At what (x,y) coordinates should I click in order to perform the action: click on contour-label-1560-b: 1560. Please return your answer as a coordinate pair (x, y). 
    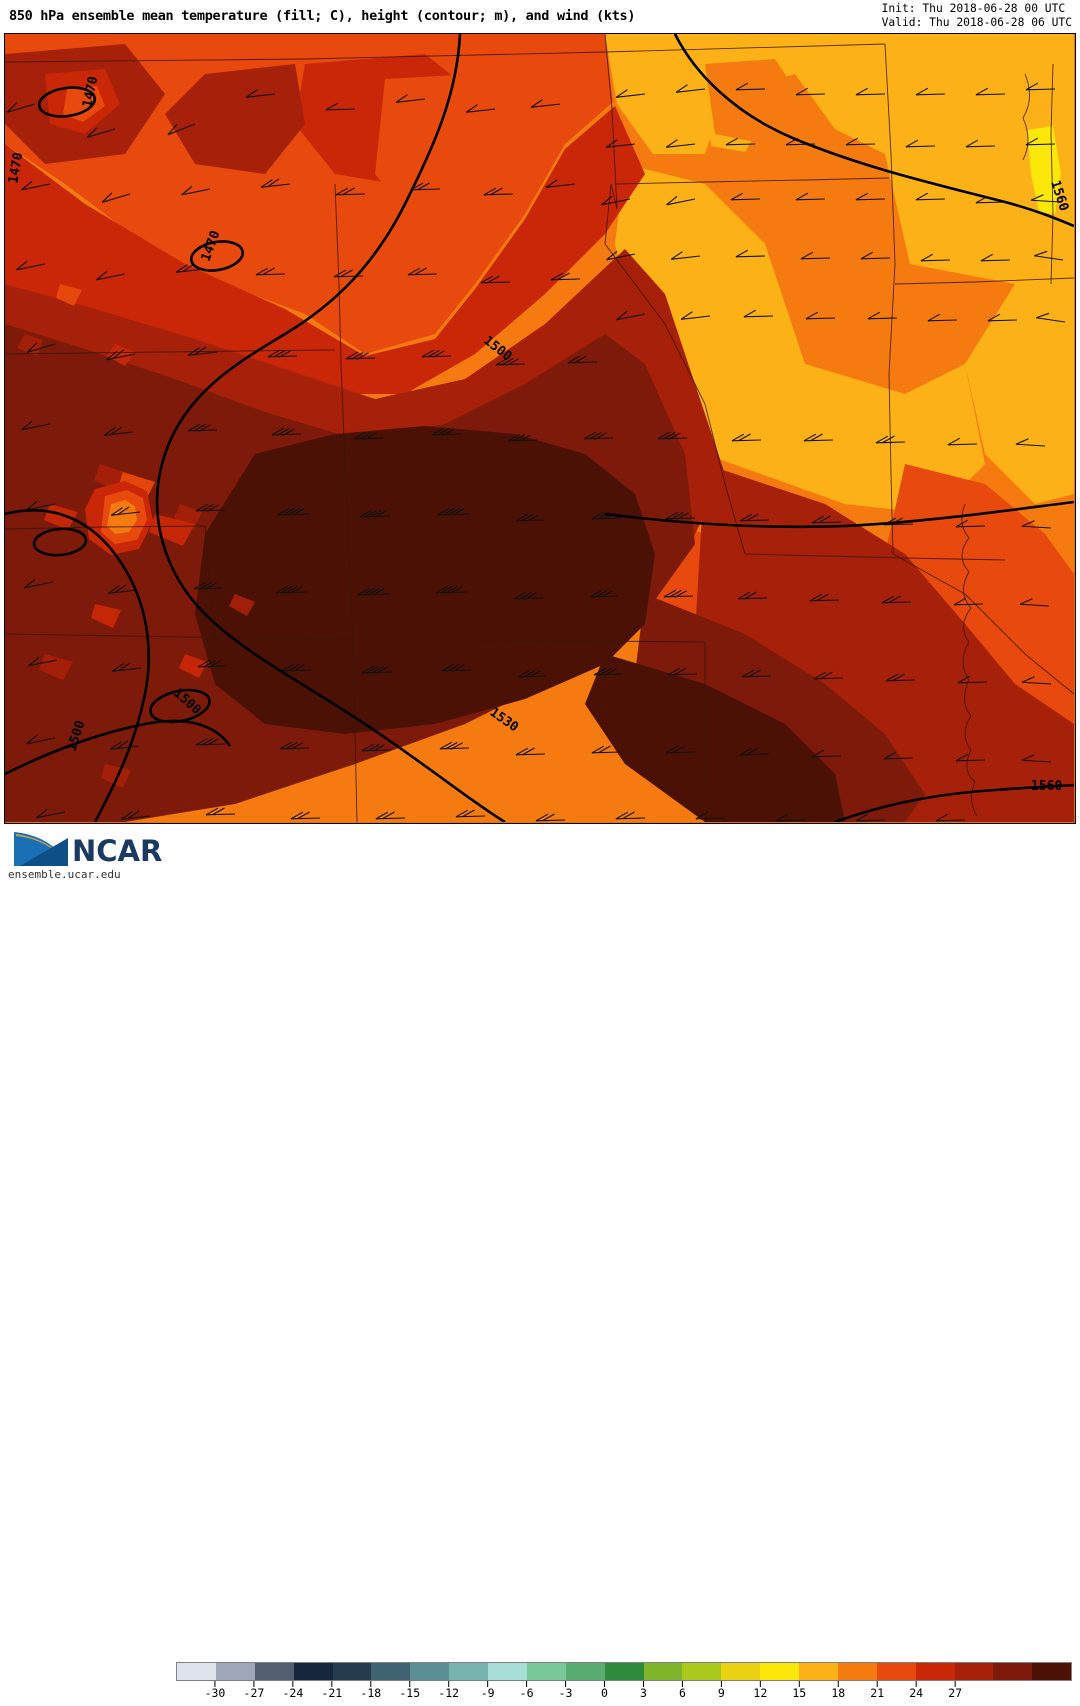
    Looking at the image, I should click on (1046, 786).